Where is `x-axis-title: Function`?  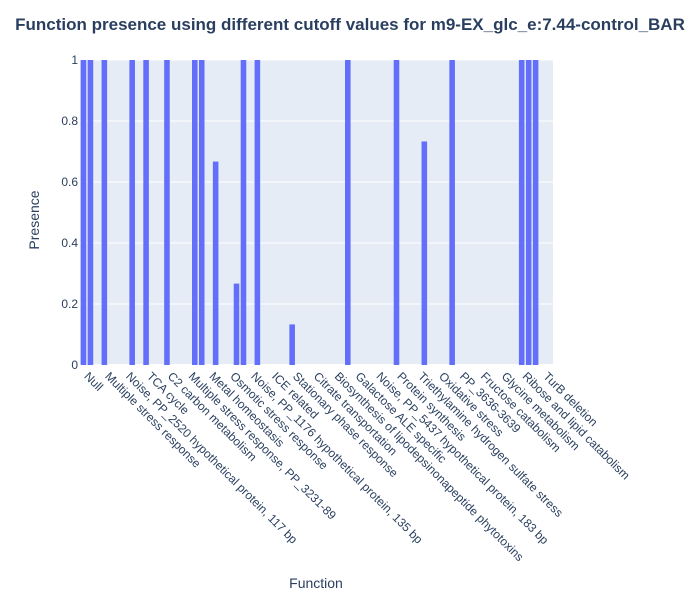
x-axis-title: Function is located at coordinates (316, 583).